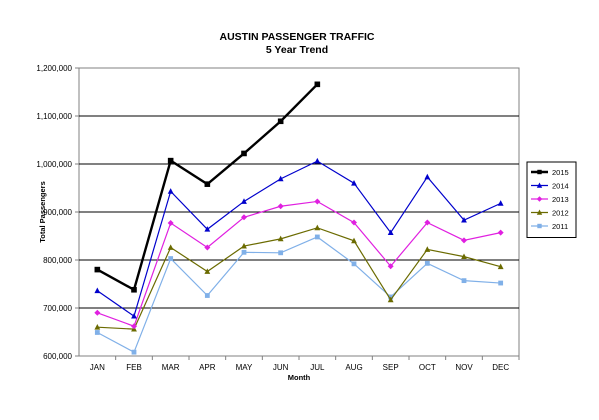 The width and height of the screenshot is (599, 420). I want to click on legend-label: 2015, so click(560, 172).